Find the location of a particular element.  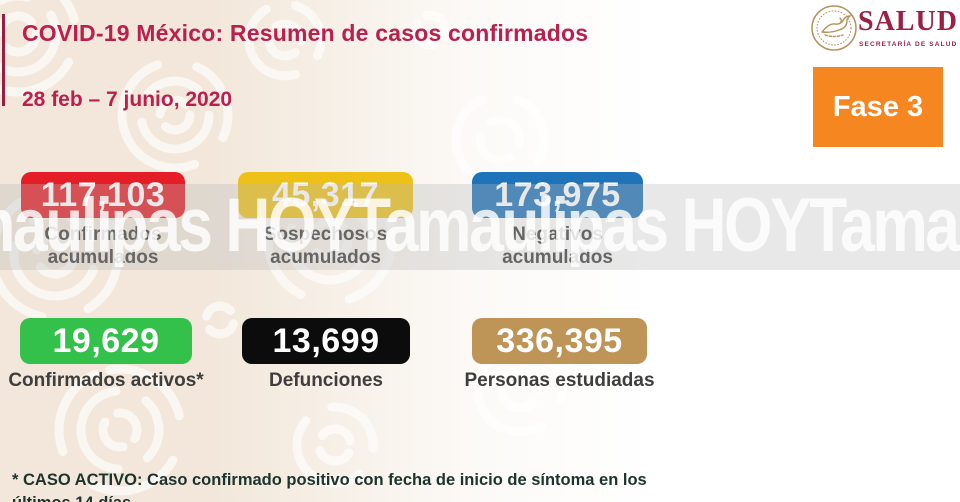

stat-value-sospechosos-acumulados: 45,317 is located at coordinates (325, 195).